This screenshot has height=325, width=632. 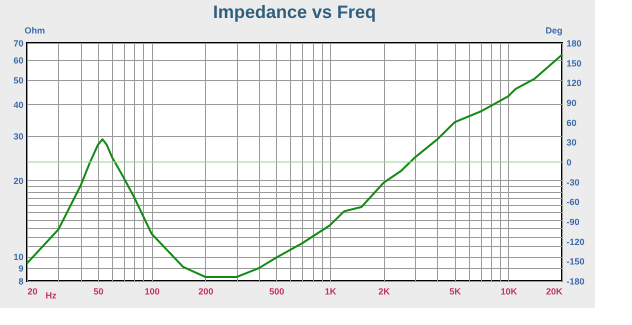 What do you see at coordinates (384, 291) in the screenshot?
I see `x-tick-label: 2K` at bounding box center [384, 291].